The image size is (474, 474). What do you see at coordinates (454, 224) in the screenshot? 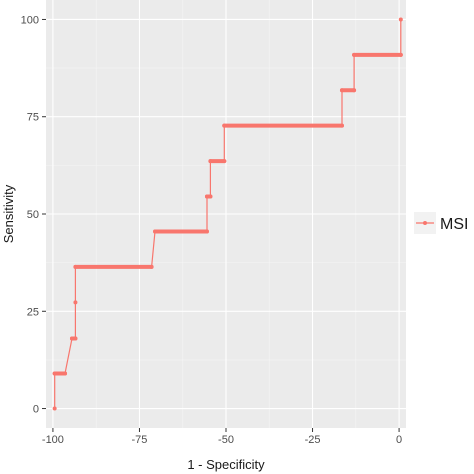
I see `legend-label: MSI` at bounding box center [454, 224].